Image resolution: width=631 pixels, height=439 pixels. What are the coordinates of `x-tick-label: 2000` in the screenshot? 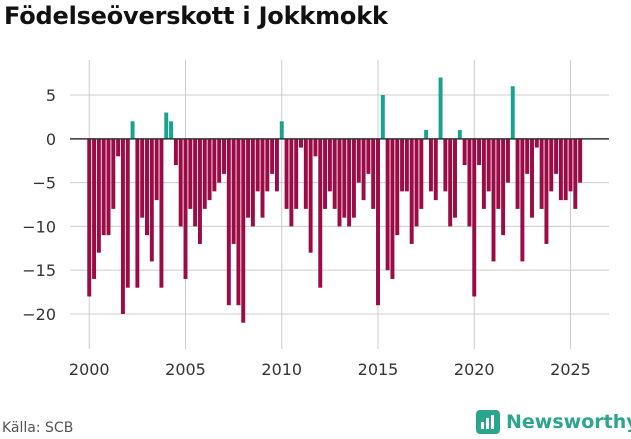 It's located at (89, 369).